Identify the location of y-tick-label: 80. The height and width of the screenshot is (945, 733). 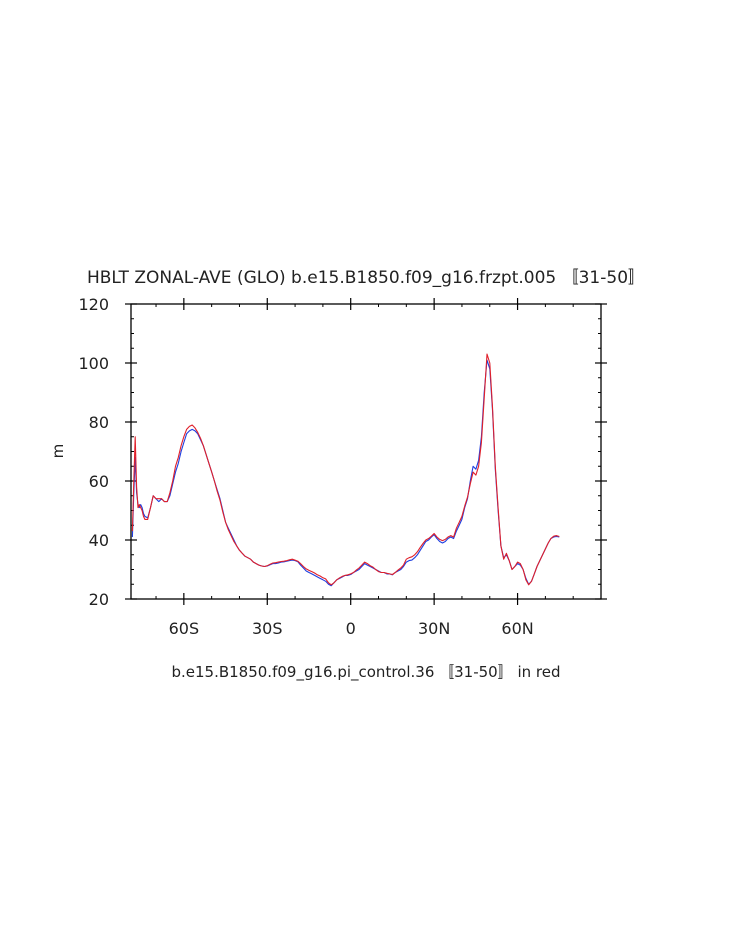
(99, 422).